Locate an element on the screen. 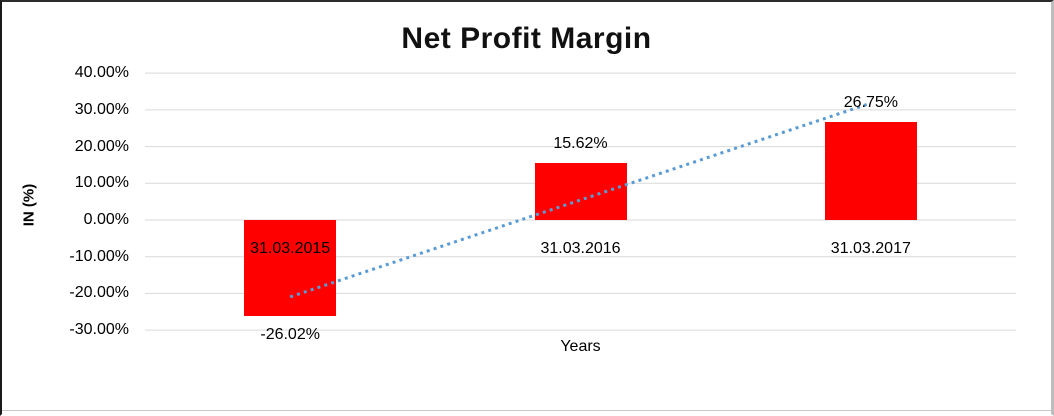  data-label: 15.62% is located at coordinates (580, 143).